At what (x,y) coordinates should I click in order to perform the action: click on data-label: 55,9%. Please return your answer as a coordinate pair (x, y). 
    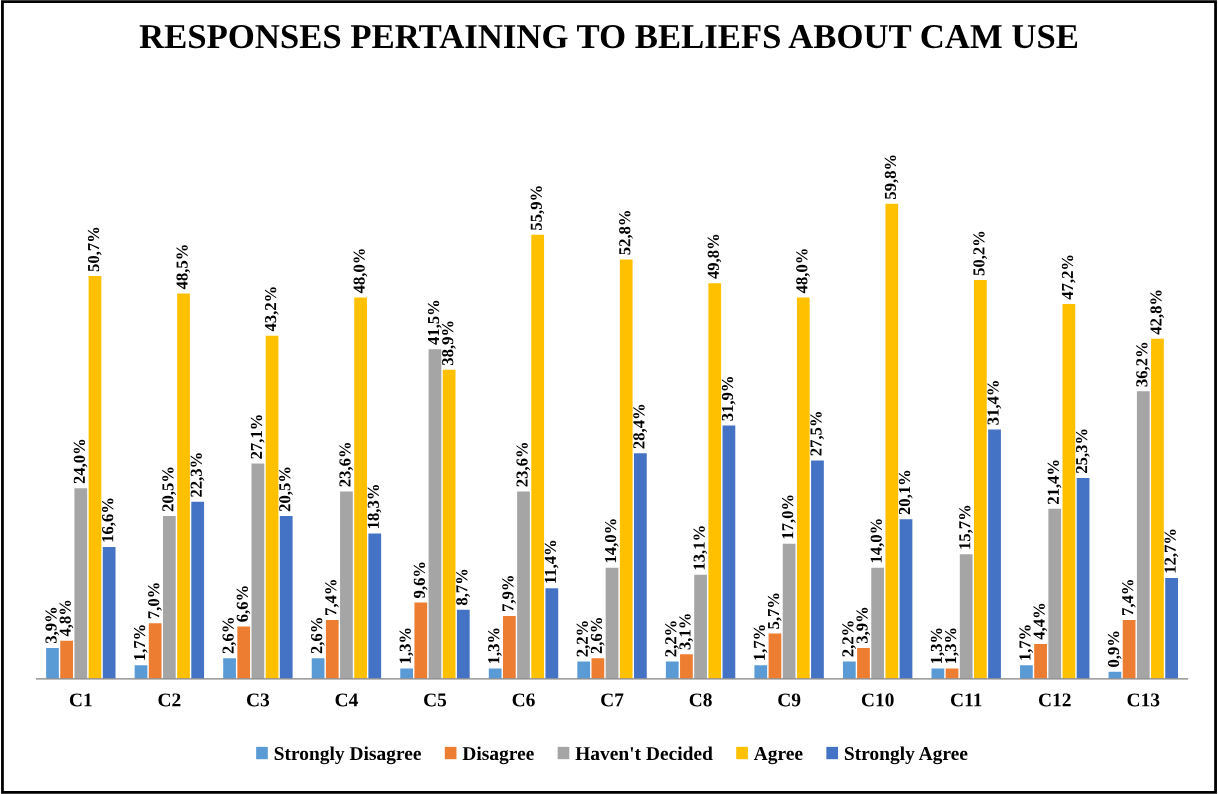
    Looking at the image, I should click on (537, 208).